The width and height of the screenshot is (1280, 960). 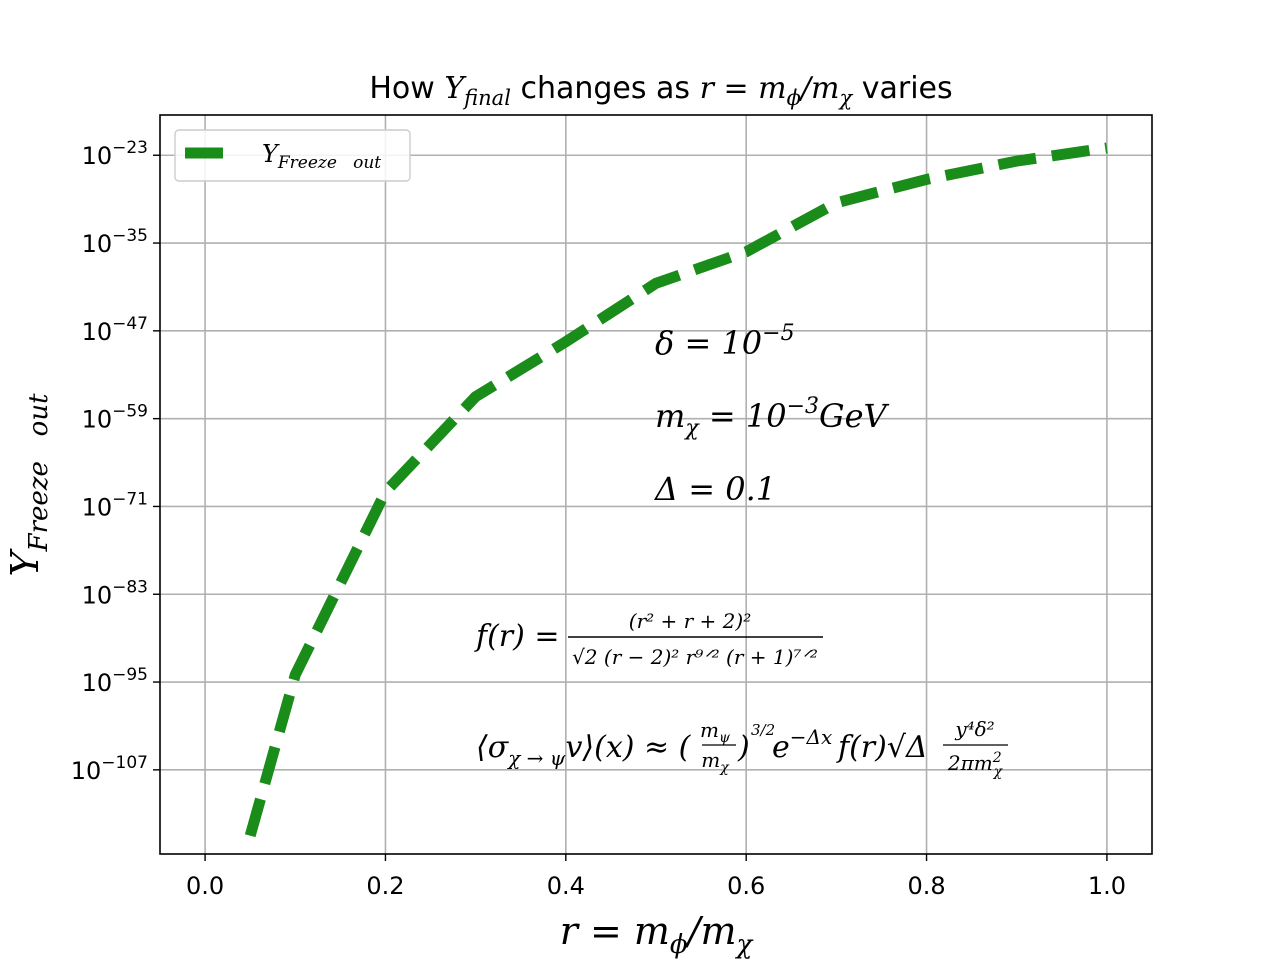 I want to click on fr-lhs: f(r) =, so click(x=517, y=636).